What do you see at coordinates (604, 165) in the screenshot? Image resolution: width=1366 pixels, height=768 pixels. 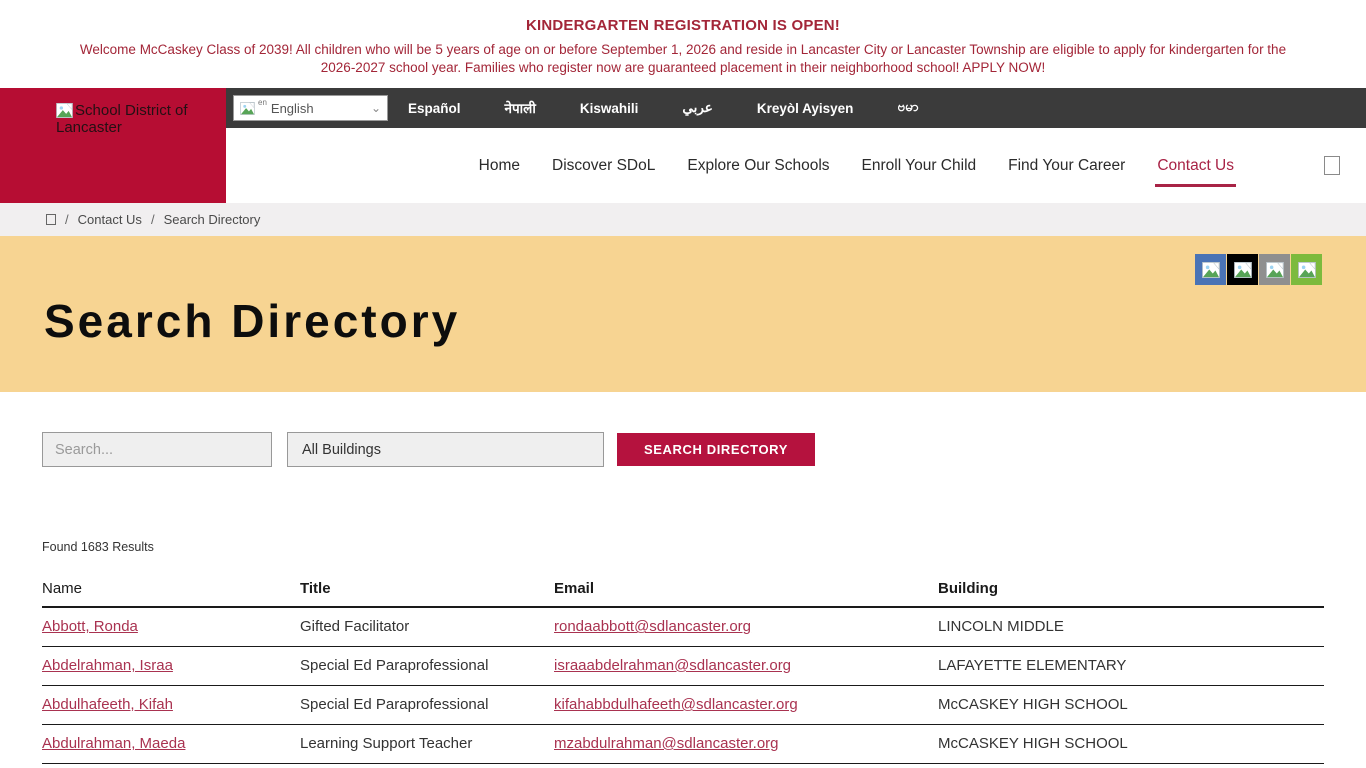 I see `nav-discover-sdol: Discover SDoL` at bounding box center [604, 165].